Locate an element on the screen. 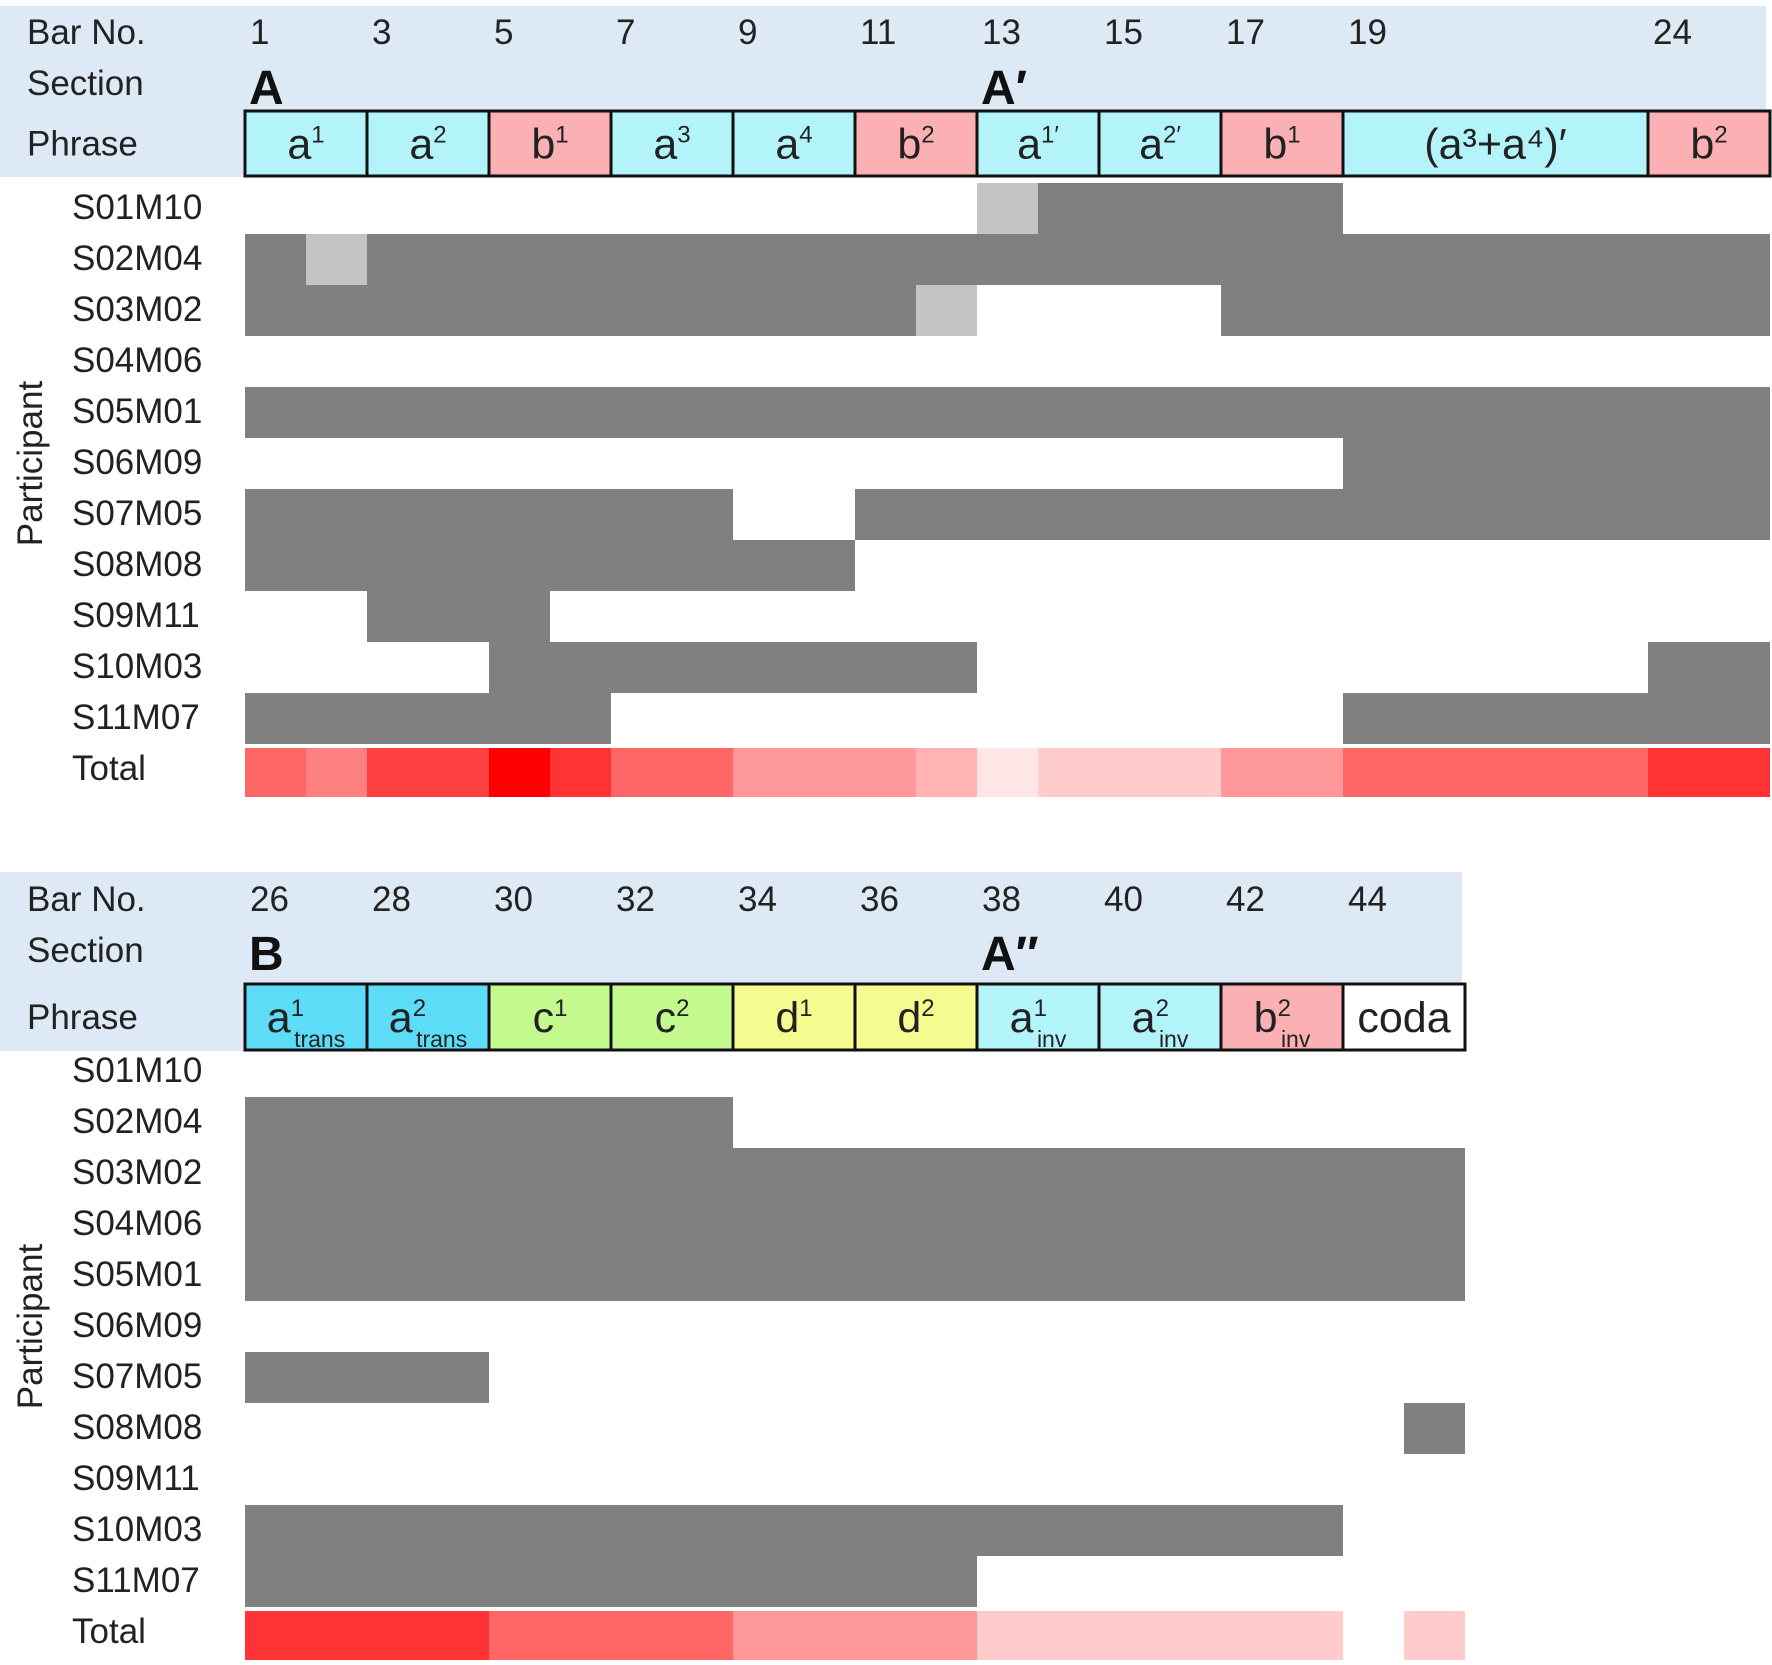 The image size is (1772, 1665). total-label: Total is located at coordinates (109, 768).